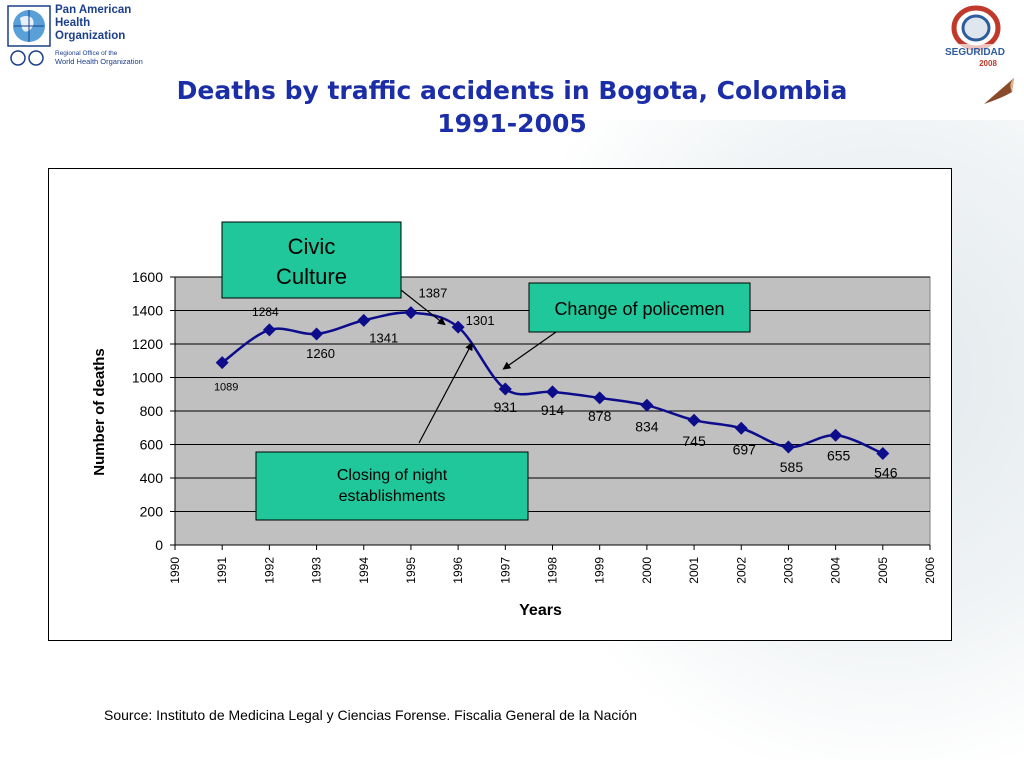 The width and height of the screenshot is (1024, 768). Describe the element at coordinates (432, 293) in the screenshot. I see `data-label: 1387` at that location.